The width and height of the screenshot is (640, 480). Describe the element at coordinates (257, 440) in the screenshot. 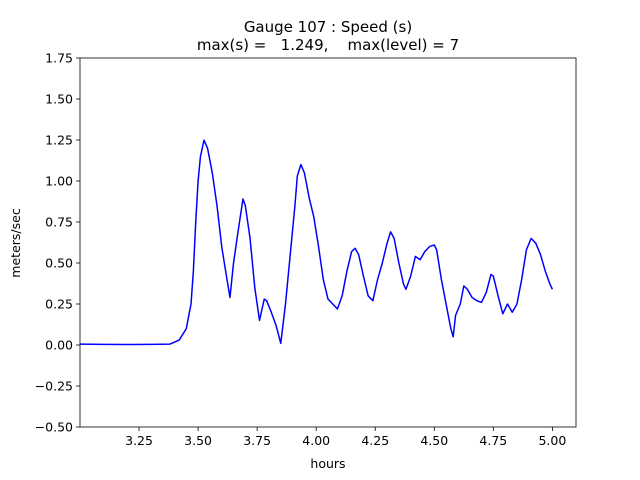

I see `x-tick-label: 3.75` at that location.